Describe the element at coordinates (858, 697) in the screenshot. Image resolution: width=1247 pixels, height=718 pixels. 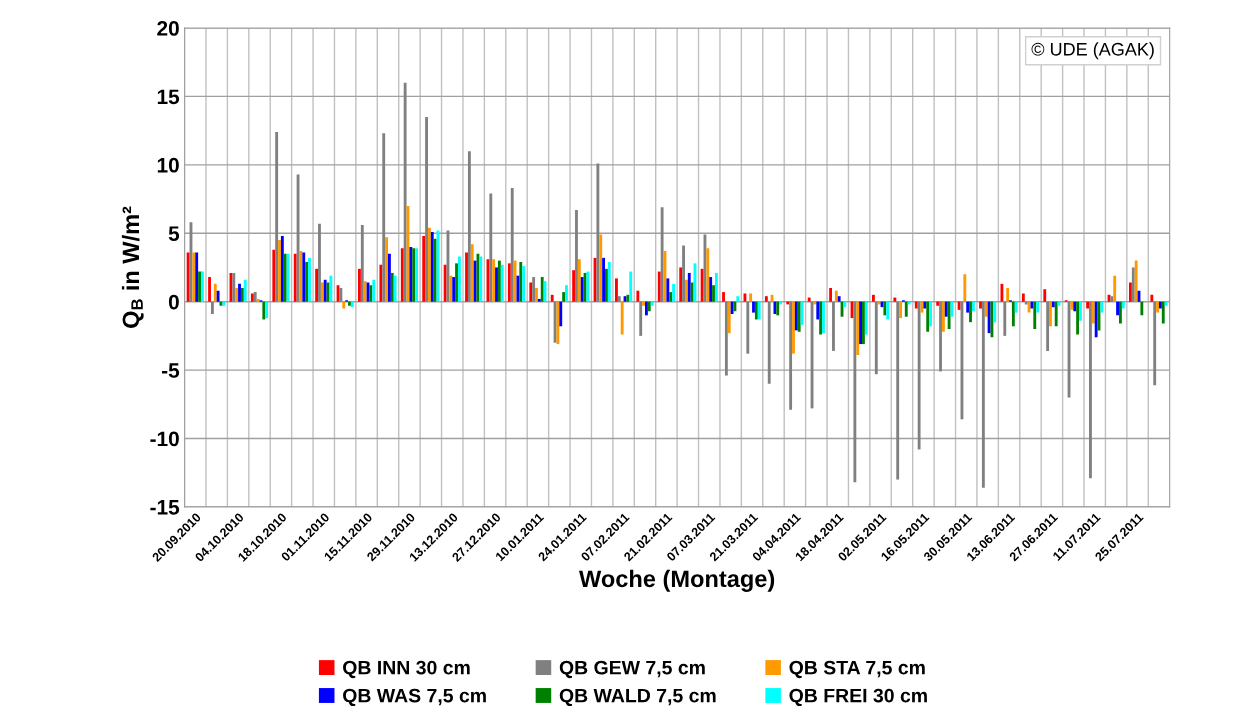
I see `legend-label: QB FREI 30 cm` at that location.